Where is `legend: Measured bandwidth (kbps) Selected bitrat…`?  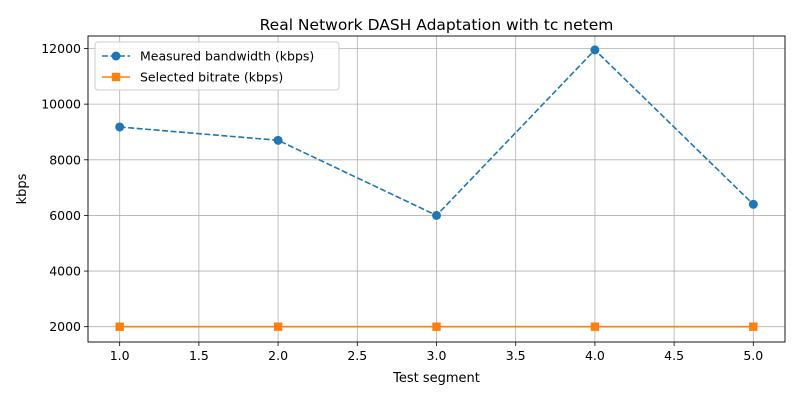
legend: Measured bandwidth (kbps) Selected bitrat… is located at coordinates (217, 66).